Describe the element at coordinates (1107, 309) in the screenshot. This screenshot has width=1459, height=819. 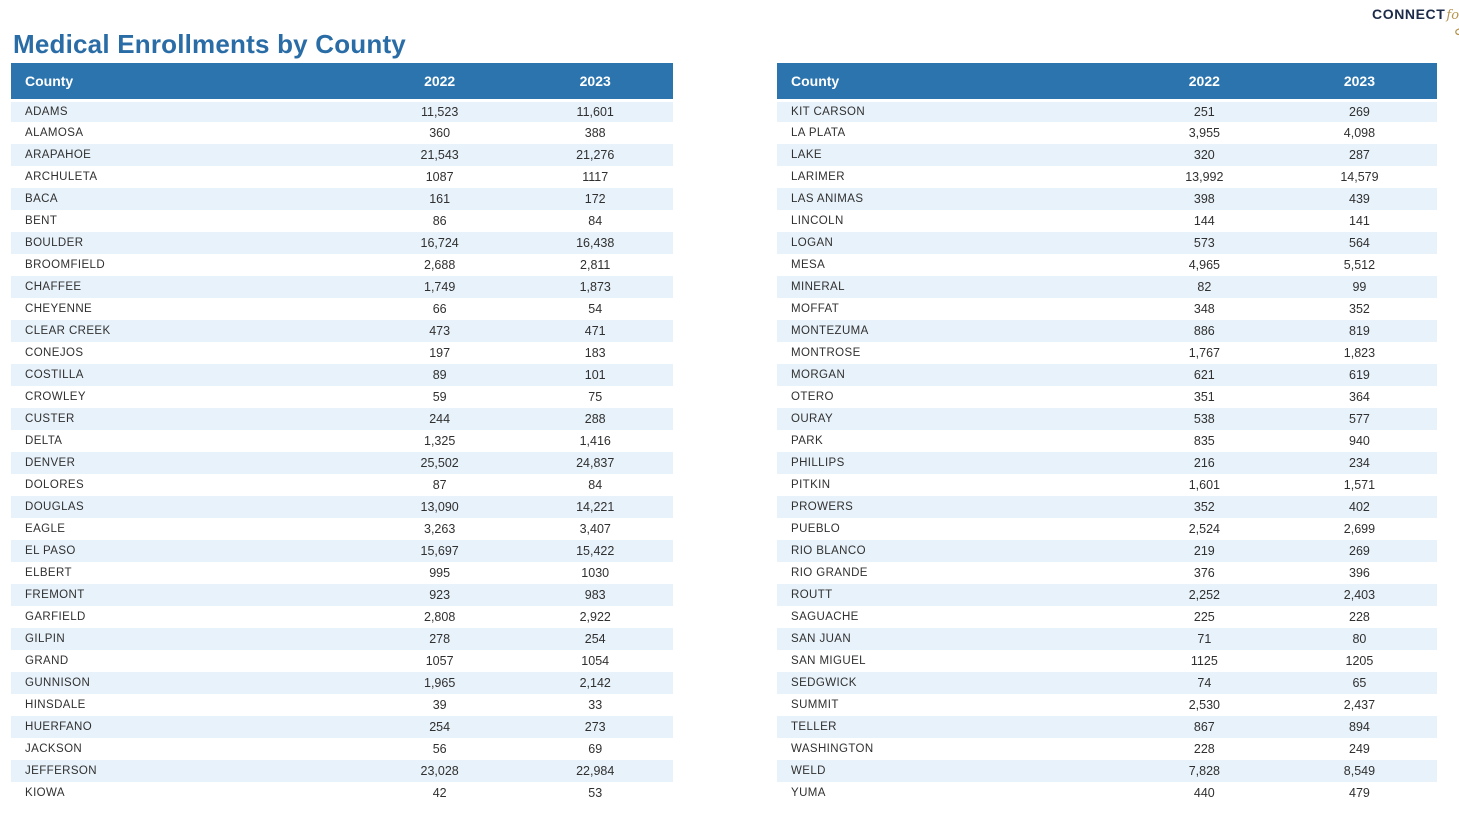
I see `table-row: MOFFAT 348 352` at that location.